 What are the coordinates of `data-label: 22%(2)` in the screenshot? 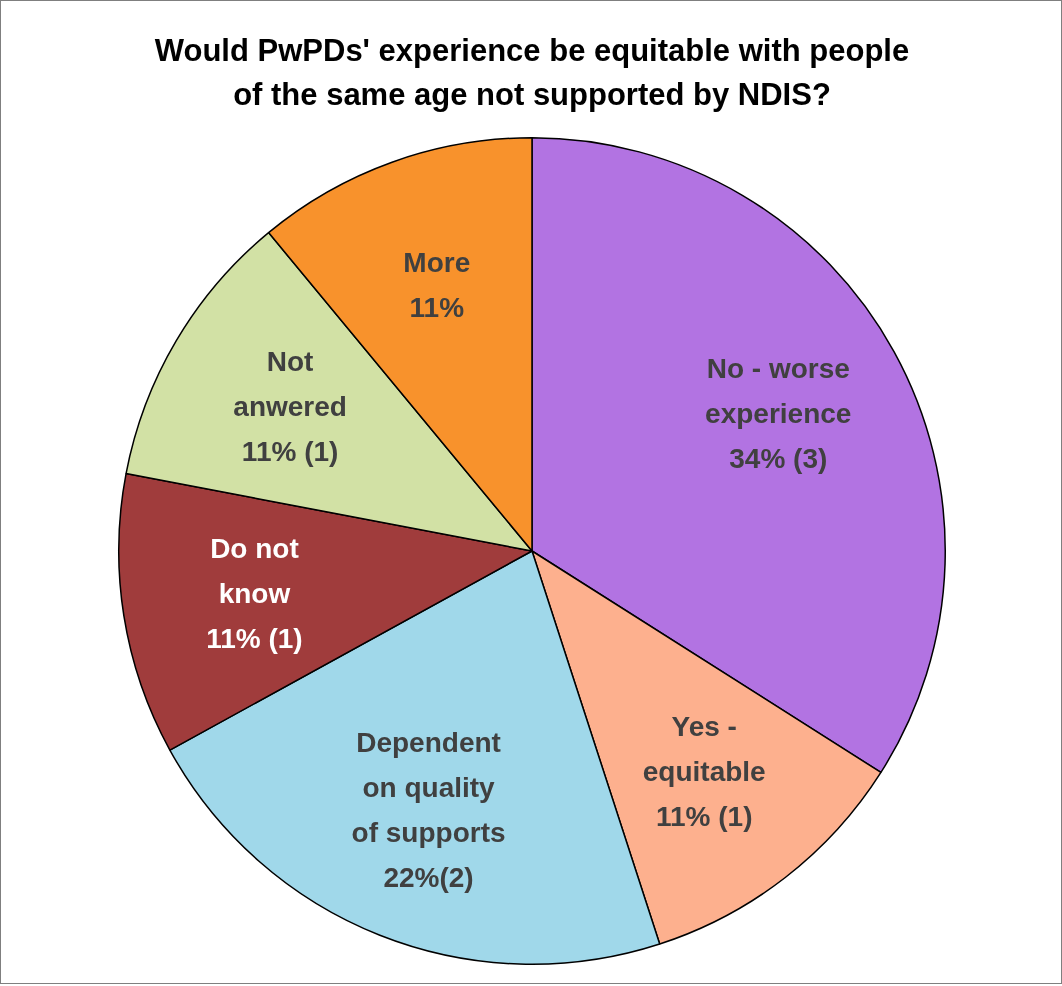 It's located at (428, 878).